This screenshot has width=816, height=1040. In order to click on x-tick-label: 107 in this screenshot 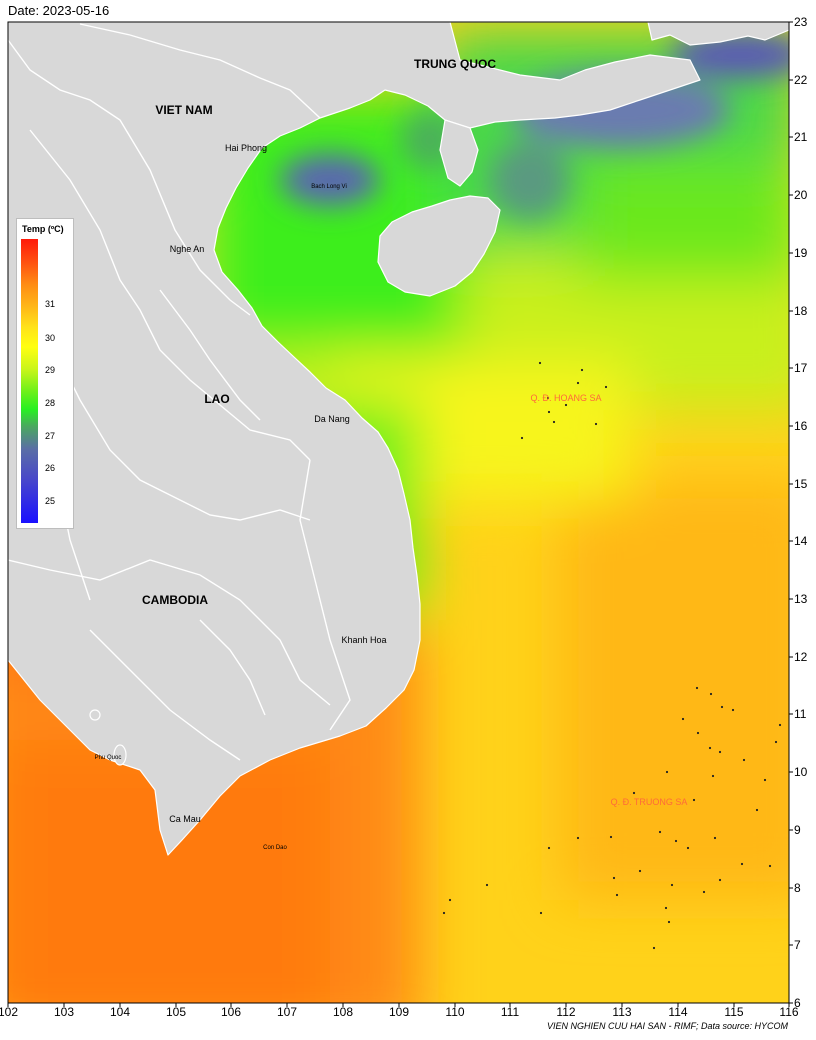, I will do `click(287, 1012)`.